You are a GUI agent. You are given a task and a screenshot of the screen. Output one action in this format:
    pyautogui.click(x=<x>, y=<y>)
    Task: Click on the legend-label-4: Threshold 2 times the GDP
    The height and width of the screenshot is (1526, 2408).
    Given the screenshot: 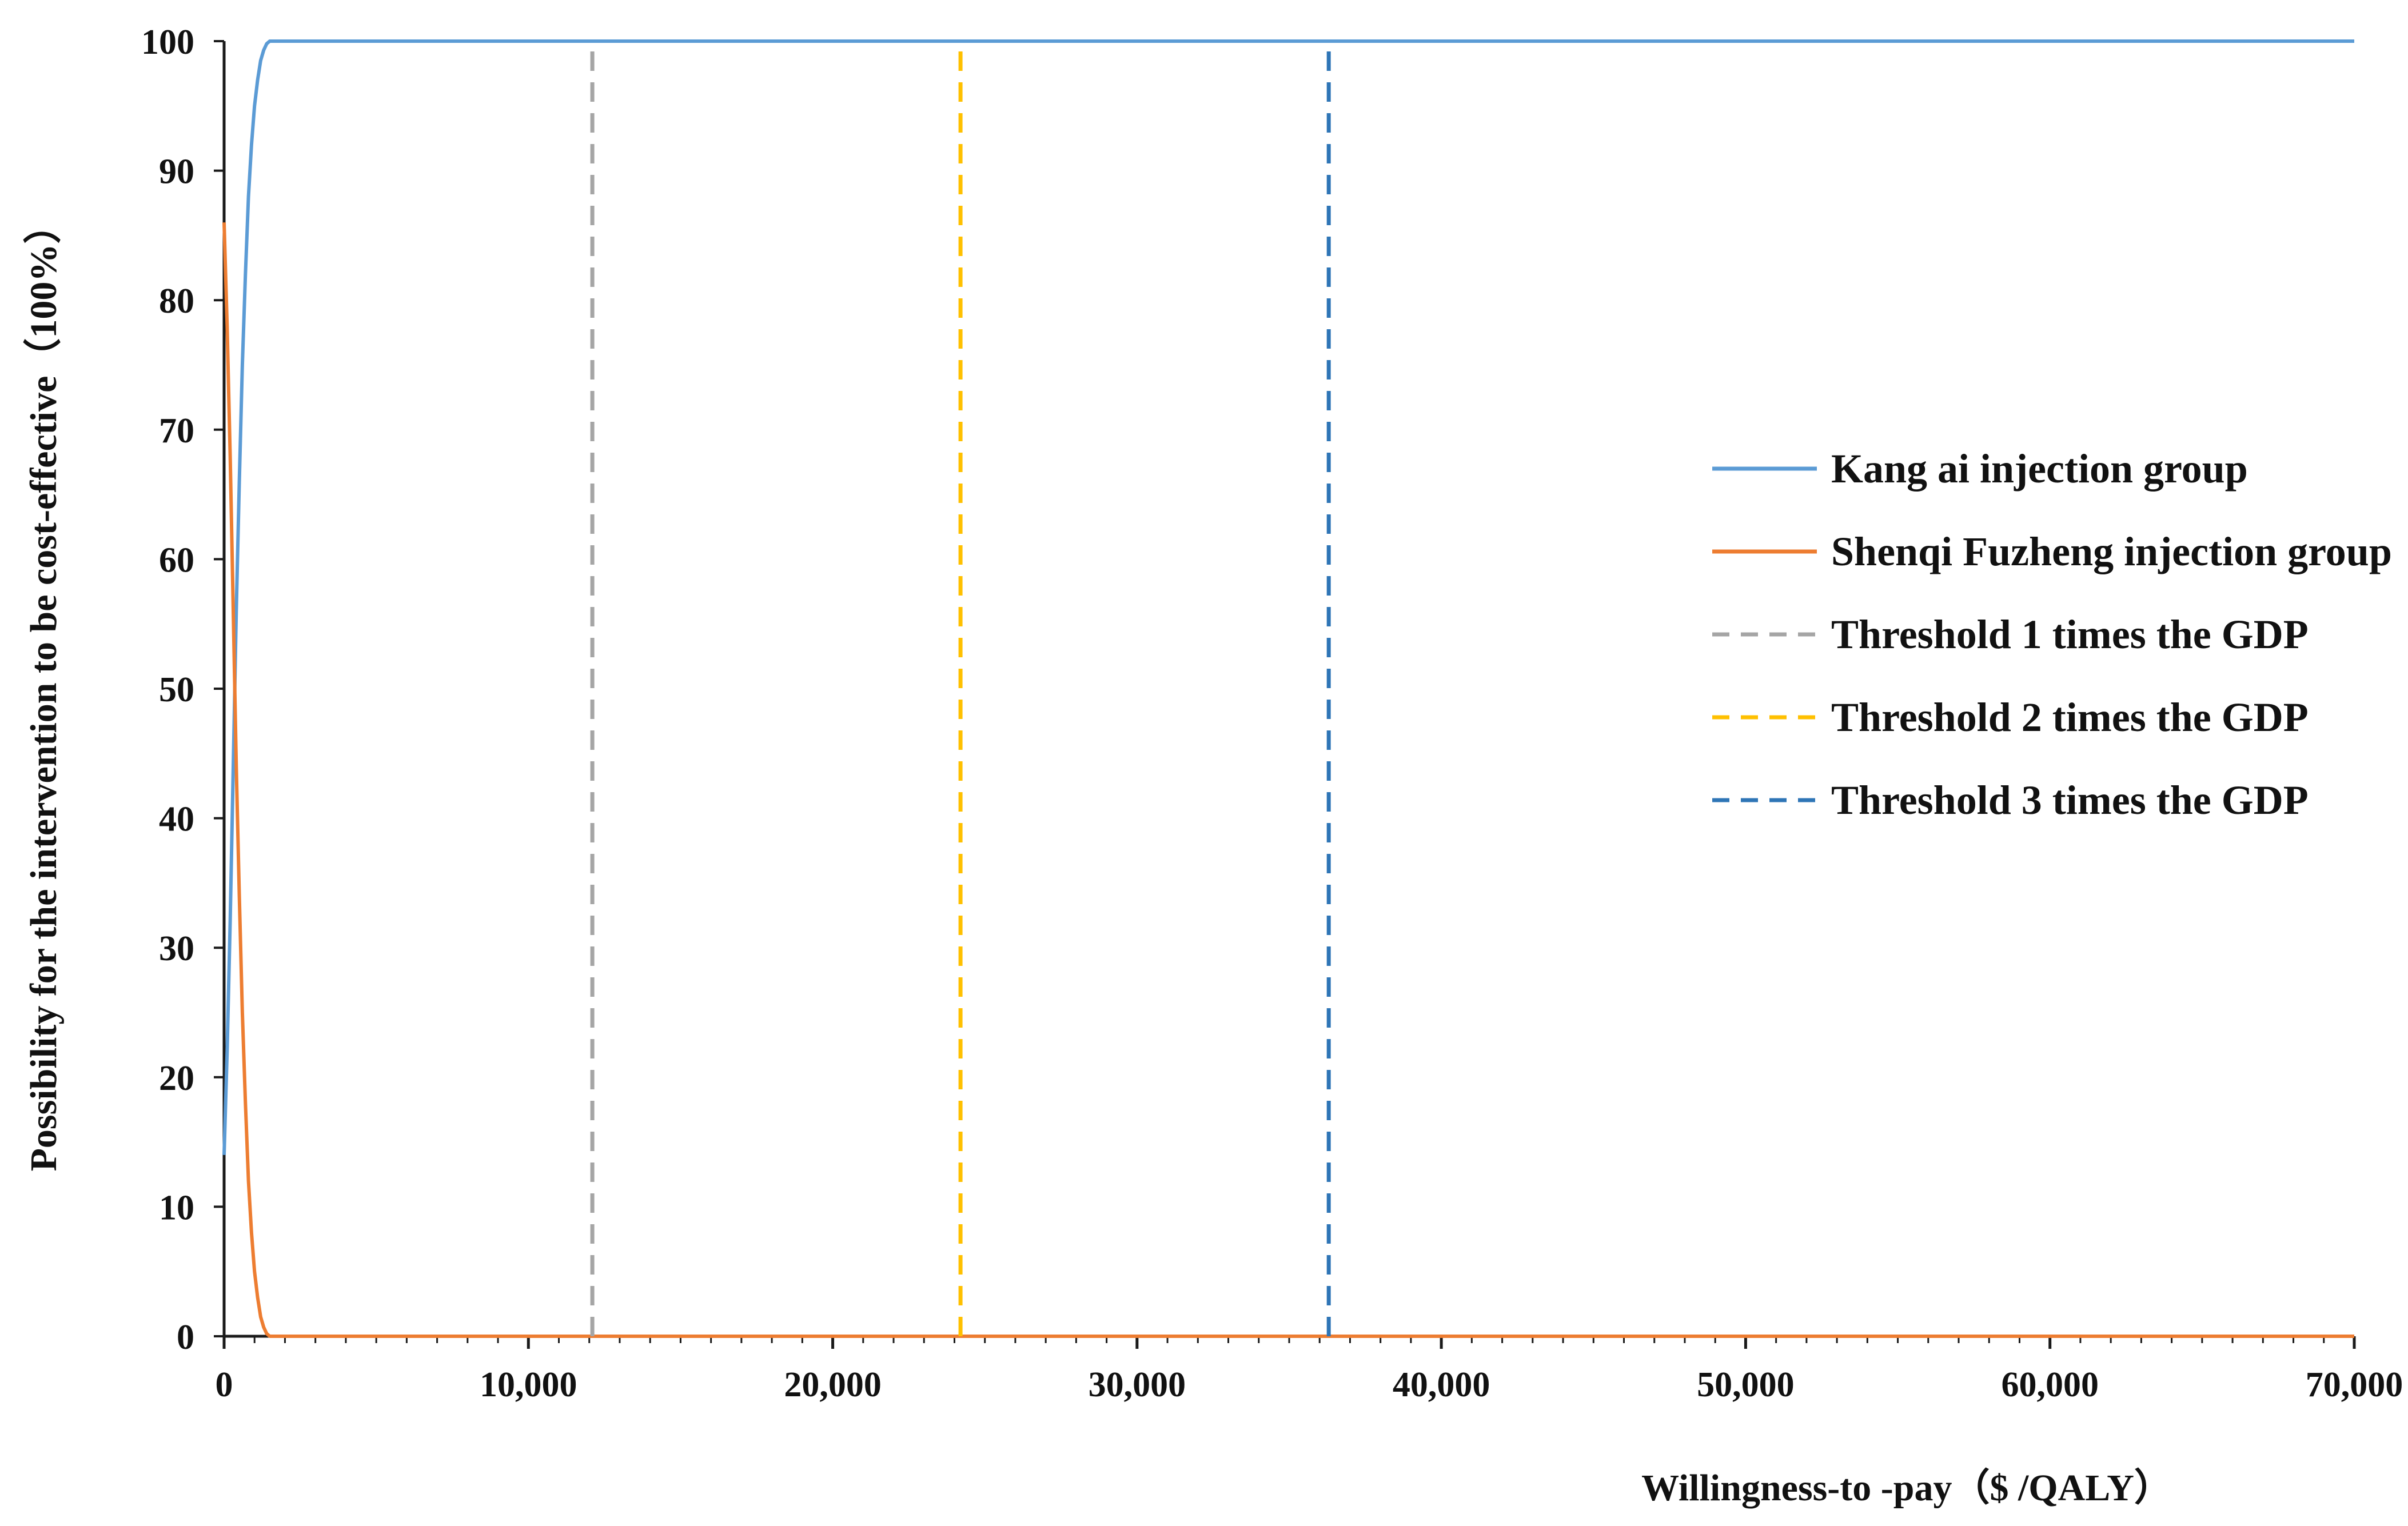 What is the action you would take?
    pyautogui.click(x=2070, y=717)
    